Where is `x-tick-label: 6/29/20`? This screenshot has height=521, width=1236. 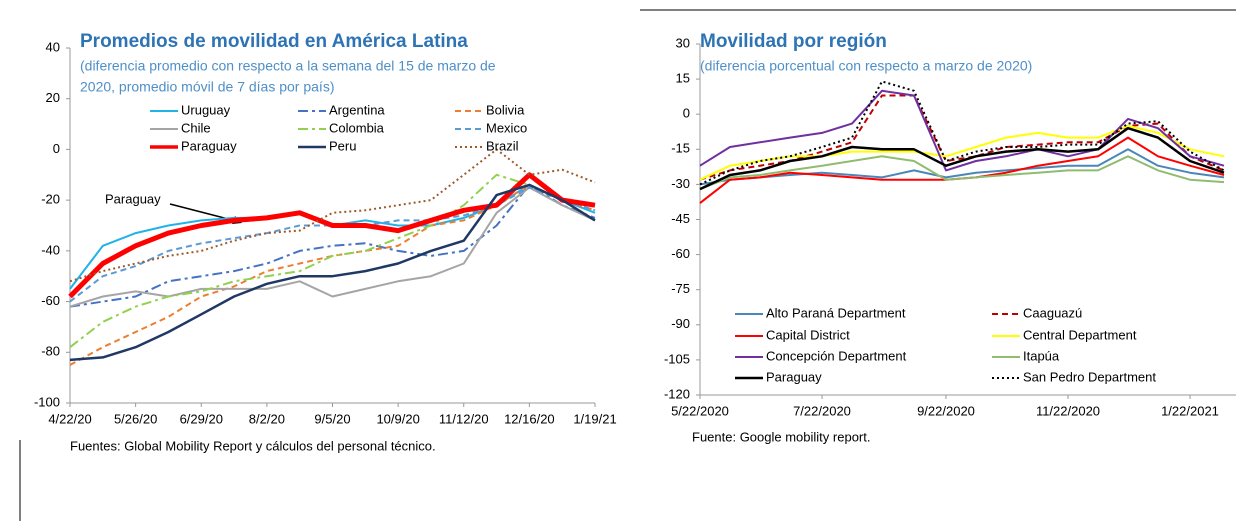 x-tick-label: 6/29/20 is located at coordinates (201, 418).